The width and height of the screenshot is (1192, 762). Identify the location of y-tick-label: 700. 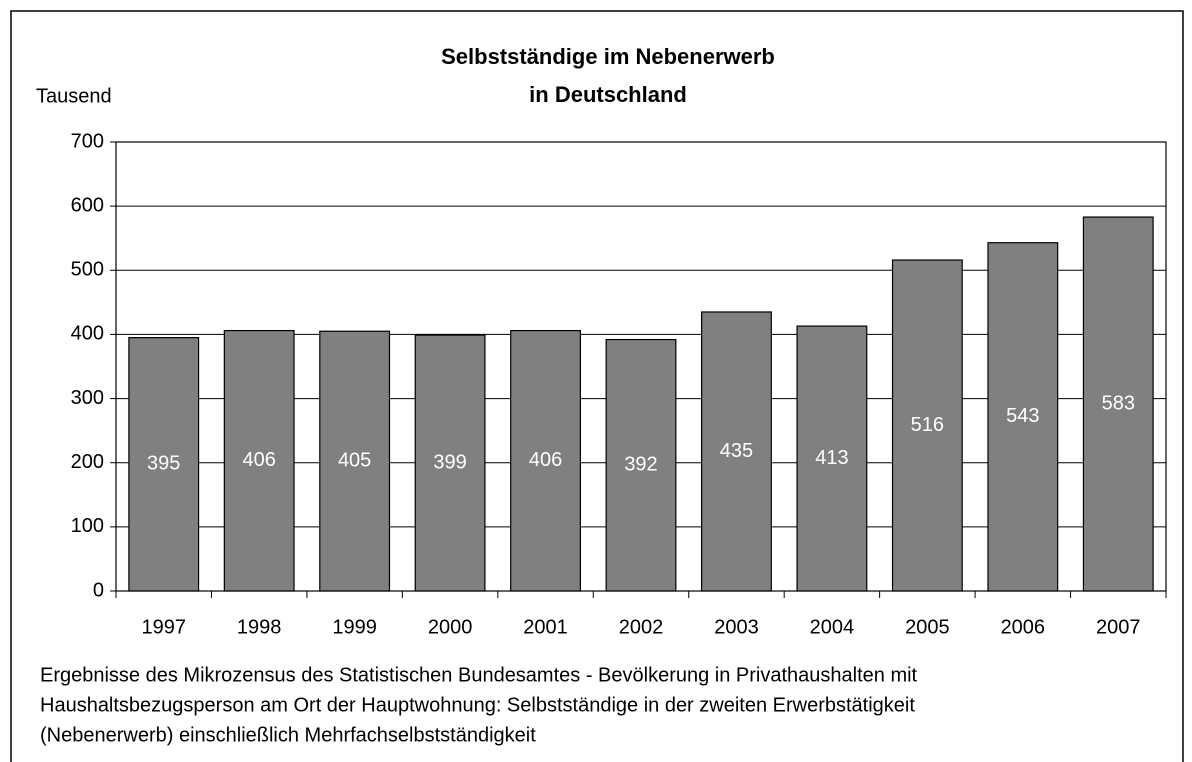
(87, 141).